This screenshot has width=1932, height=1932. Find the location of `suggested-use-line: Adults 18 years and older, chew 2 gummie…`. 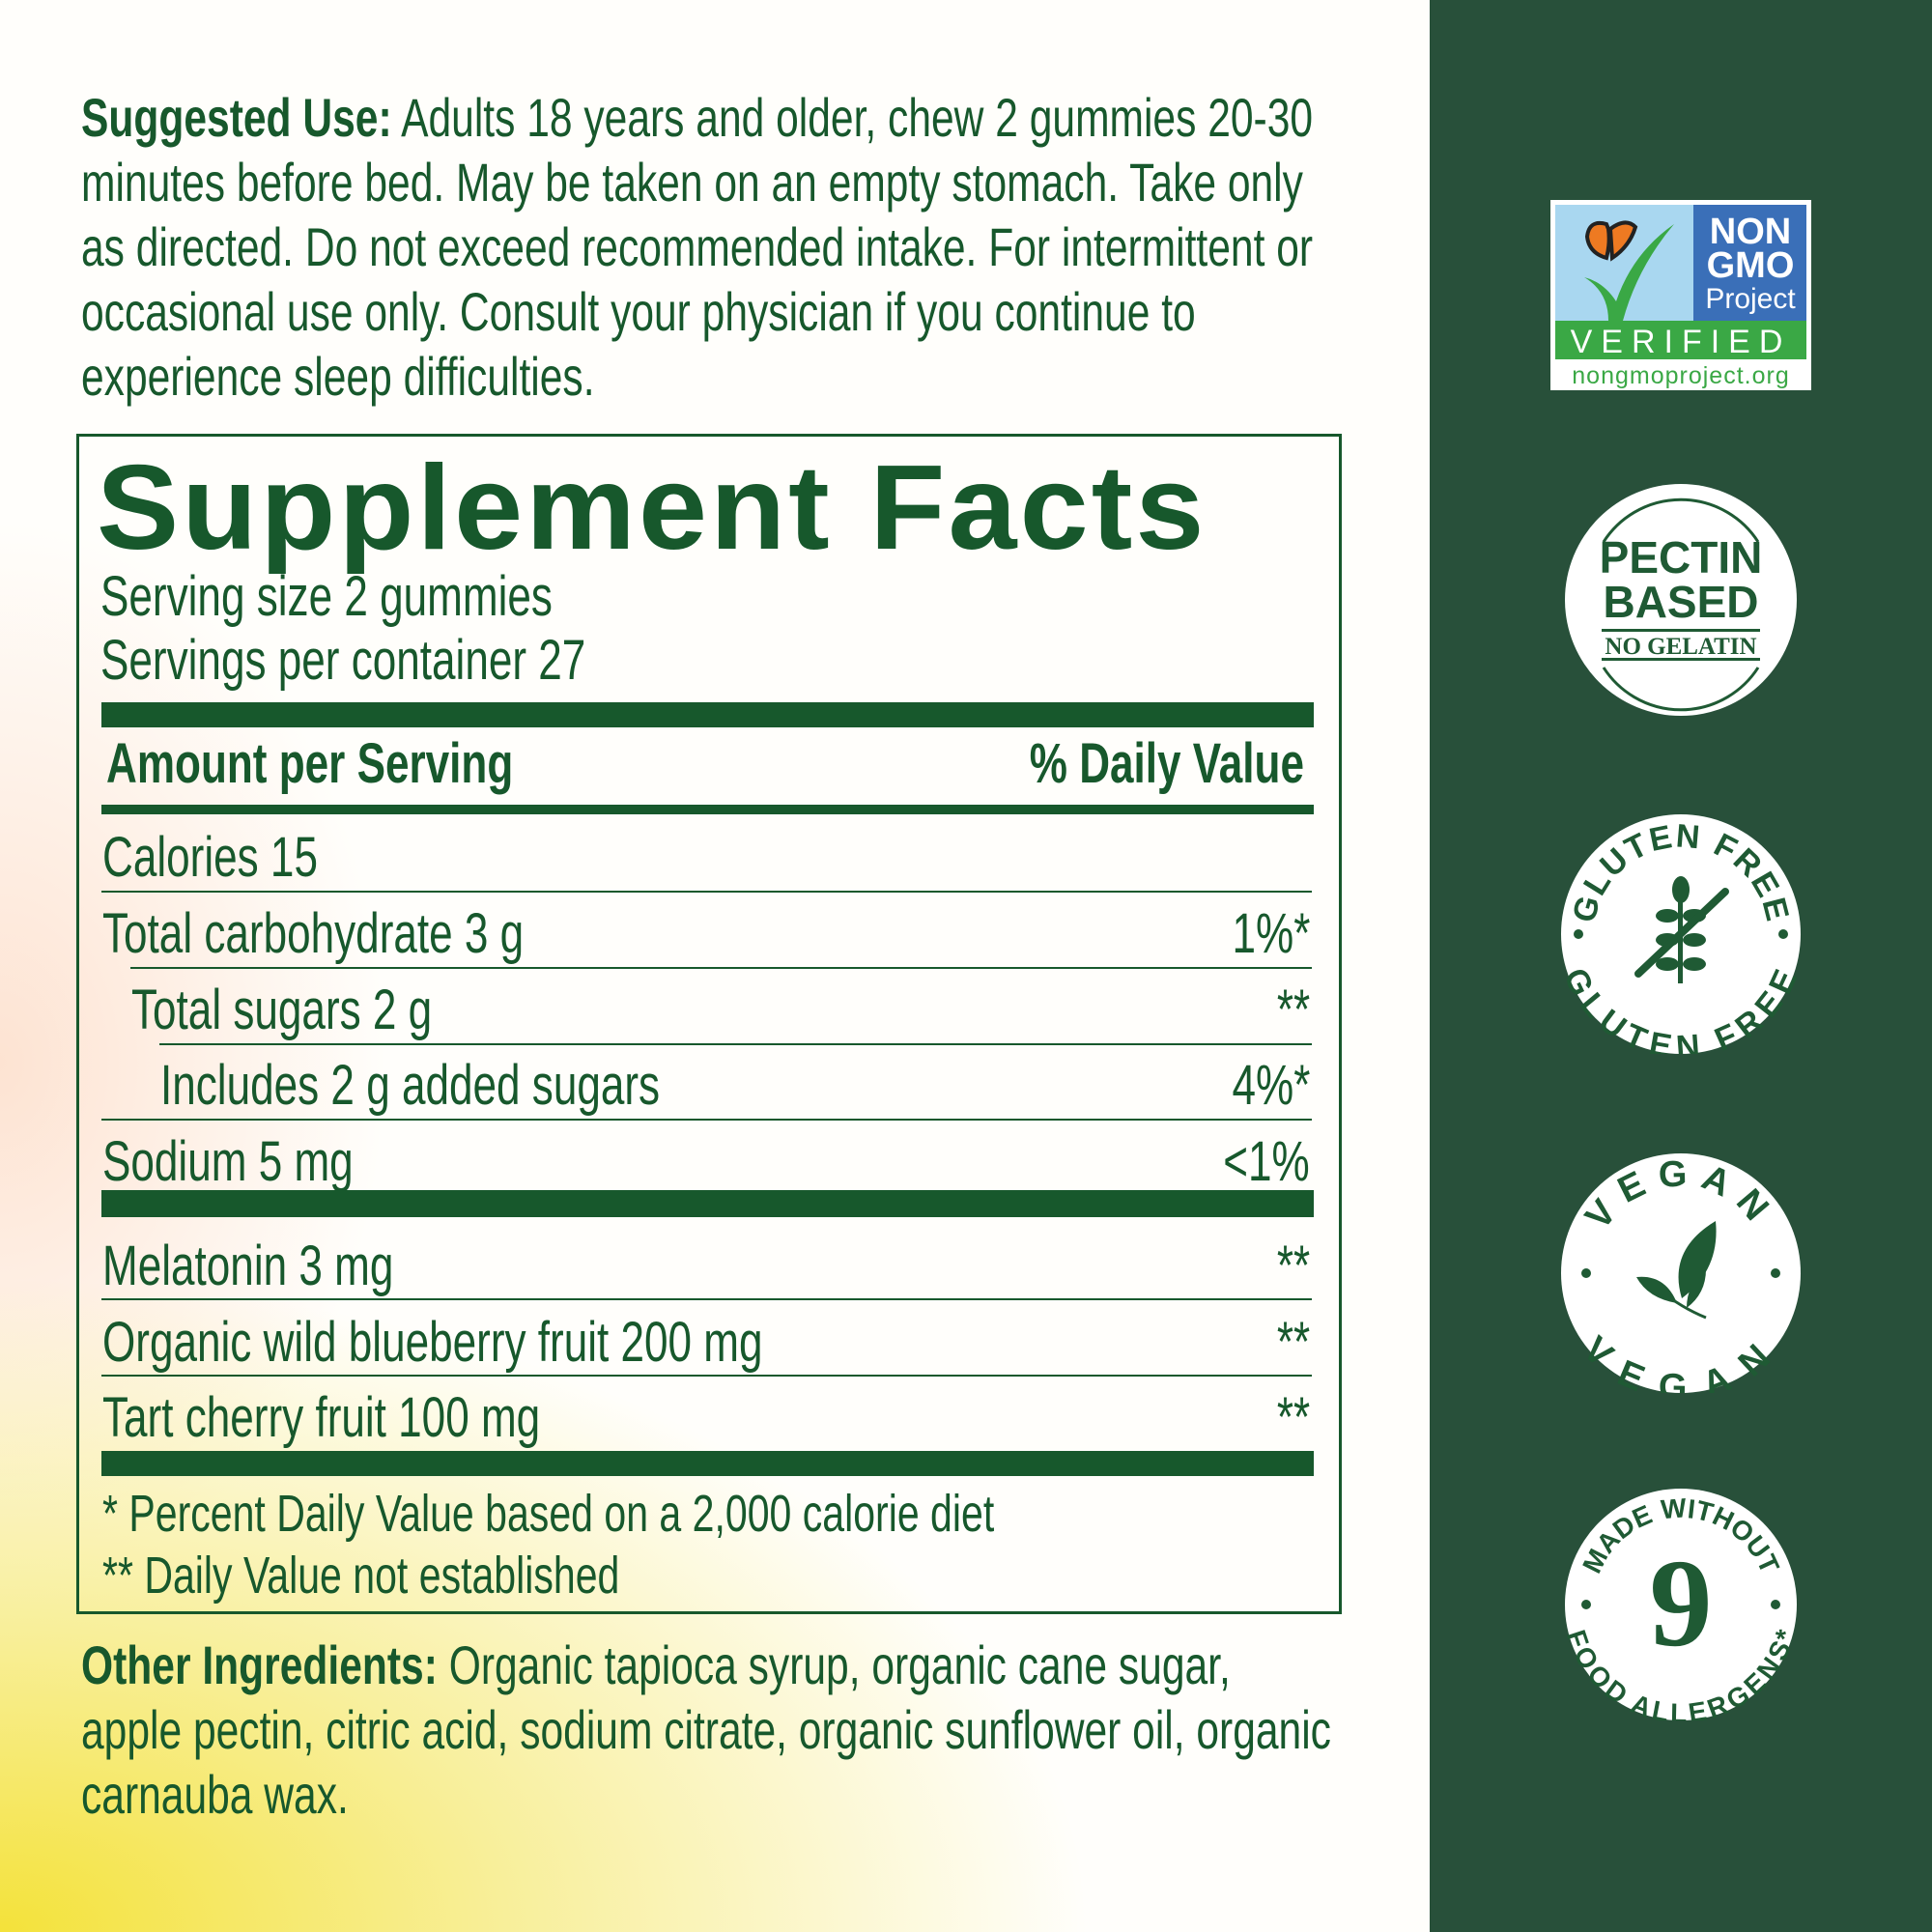

suggested-use-line: Adults 18 years and older, chew 2 gummie… is located at coordinates (857, 117).